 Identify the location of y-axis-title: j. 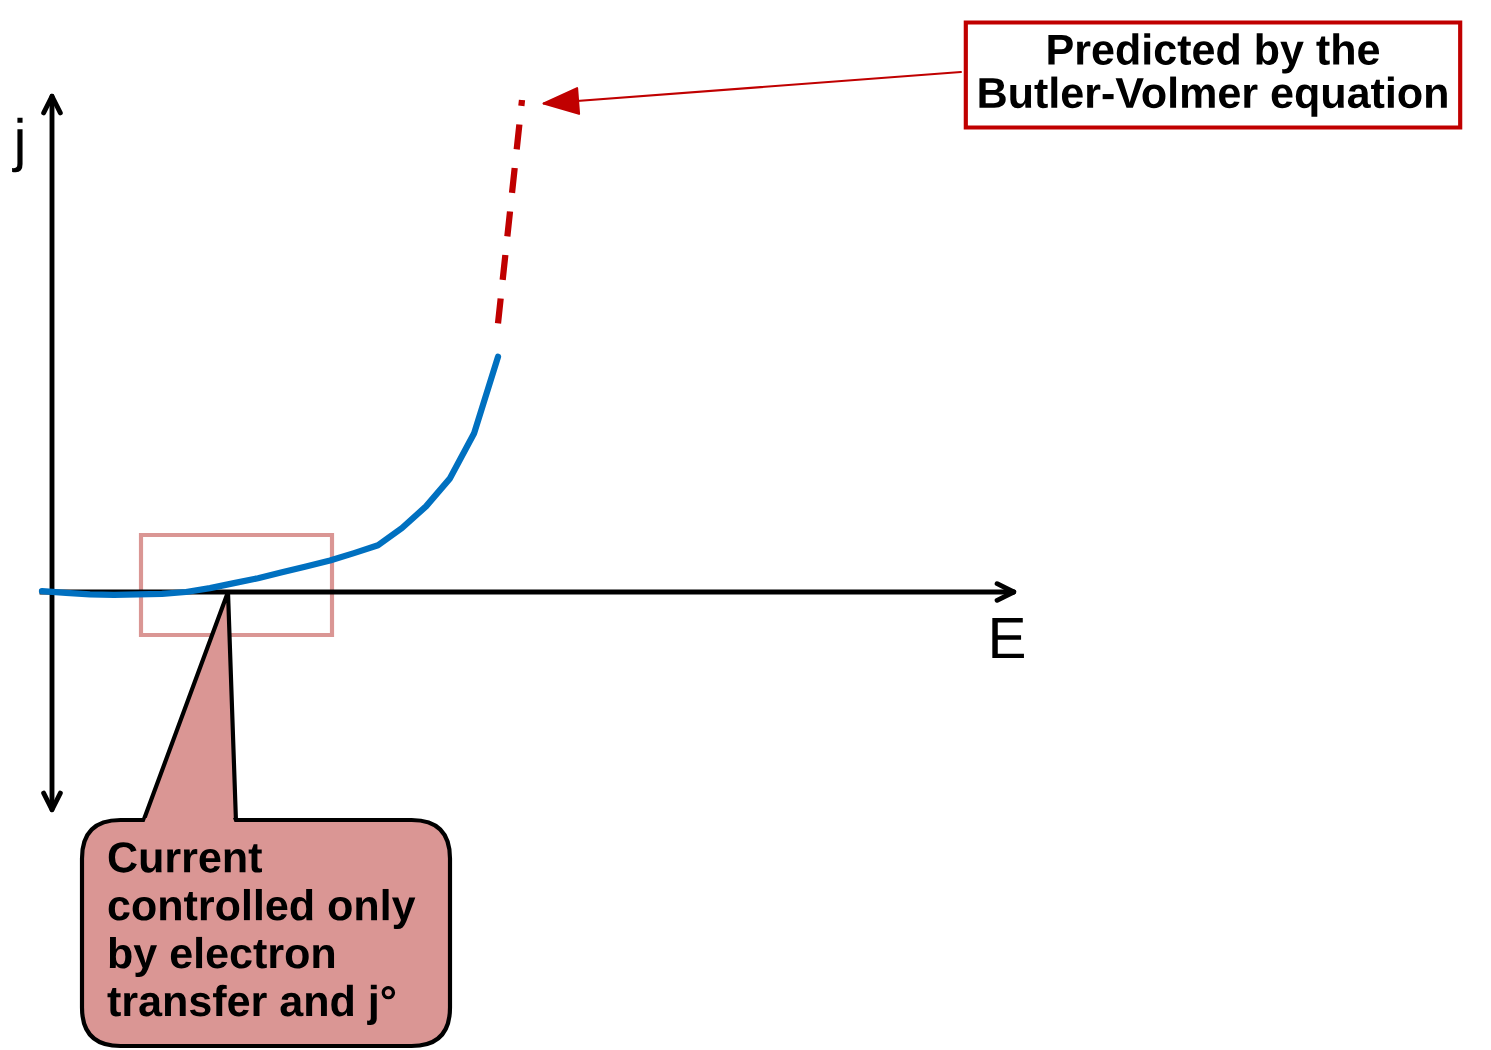
(17, 145).